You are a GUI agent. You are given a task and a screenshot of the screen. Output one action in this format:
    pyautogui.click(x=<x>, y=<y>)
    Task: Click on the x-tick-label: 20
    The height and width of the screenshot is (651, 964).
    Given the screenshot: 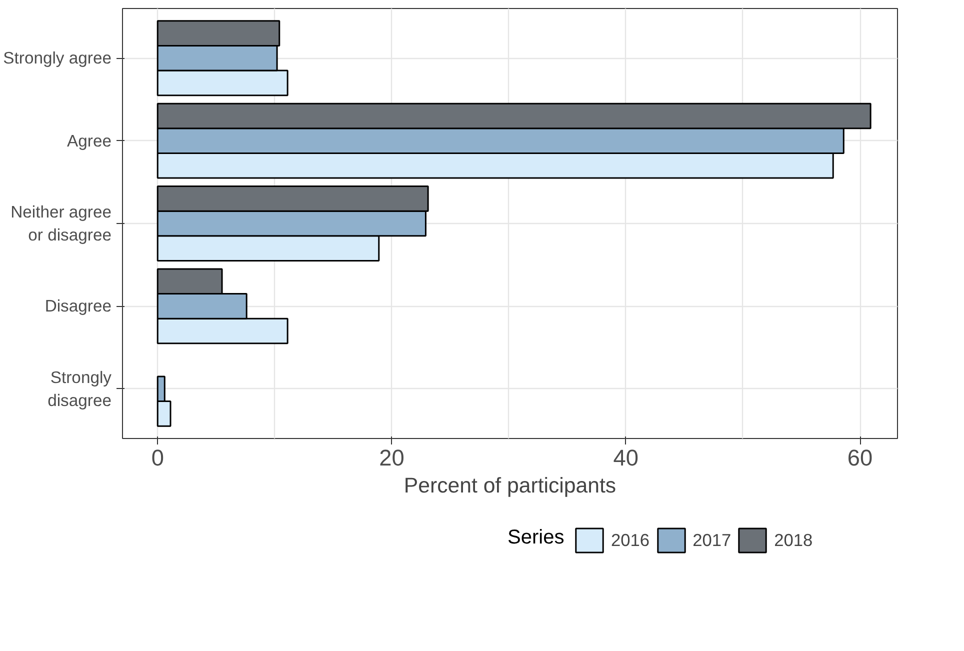 What is the action you would take?
    pyautogui.click(x=391, y=457)
    